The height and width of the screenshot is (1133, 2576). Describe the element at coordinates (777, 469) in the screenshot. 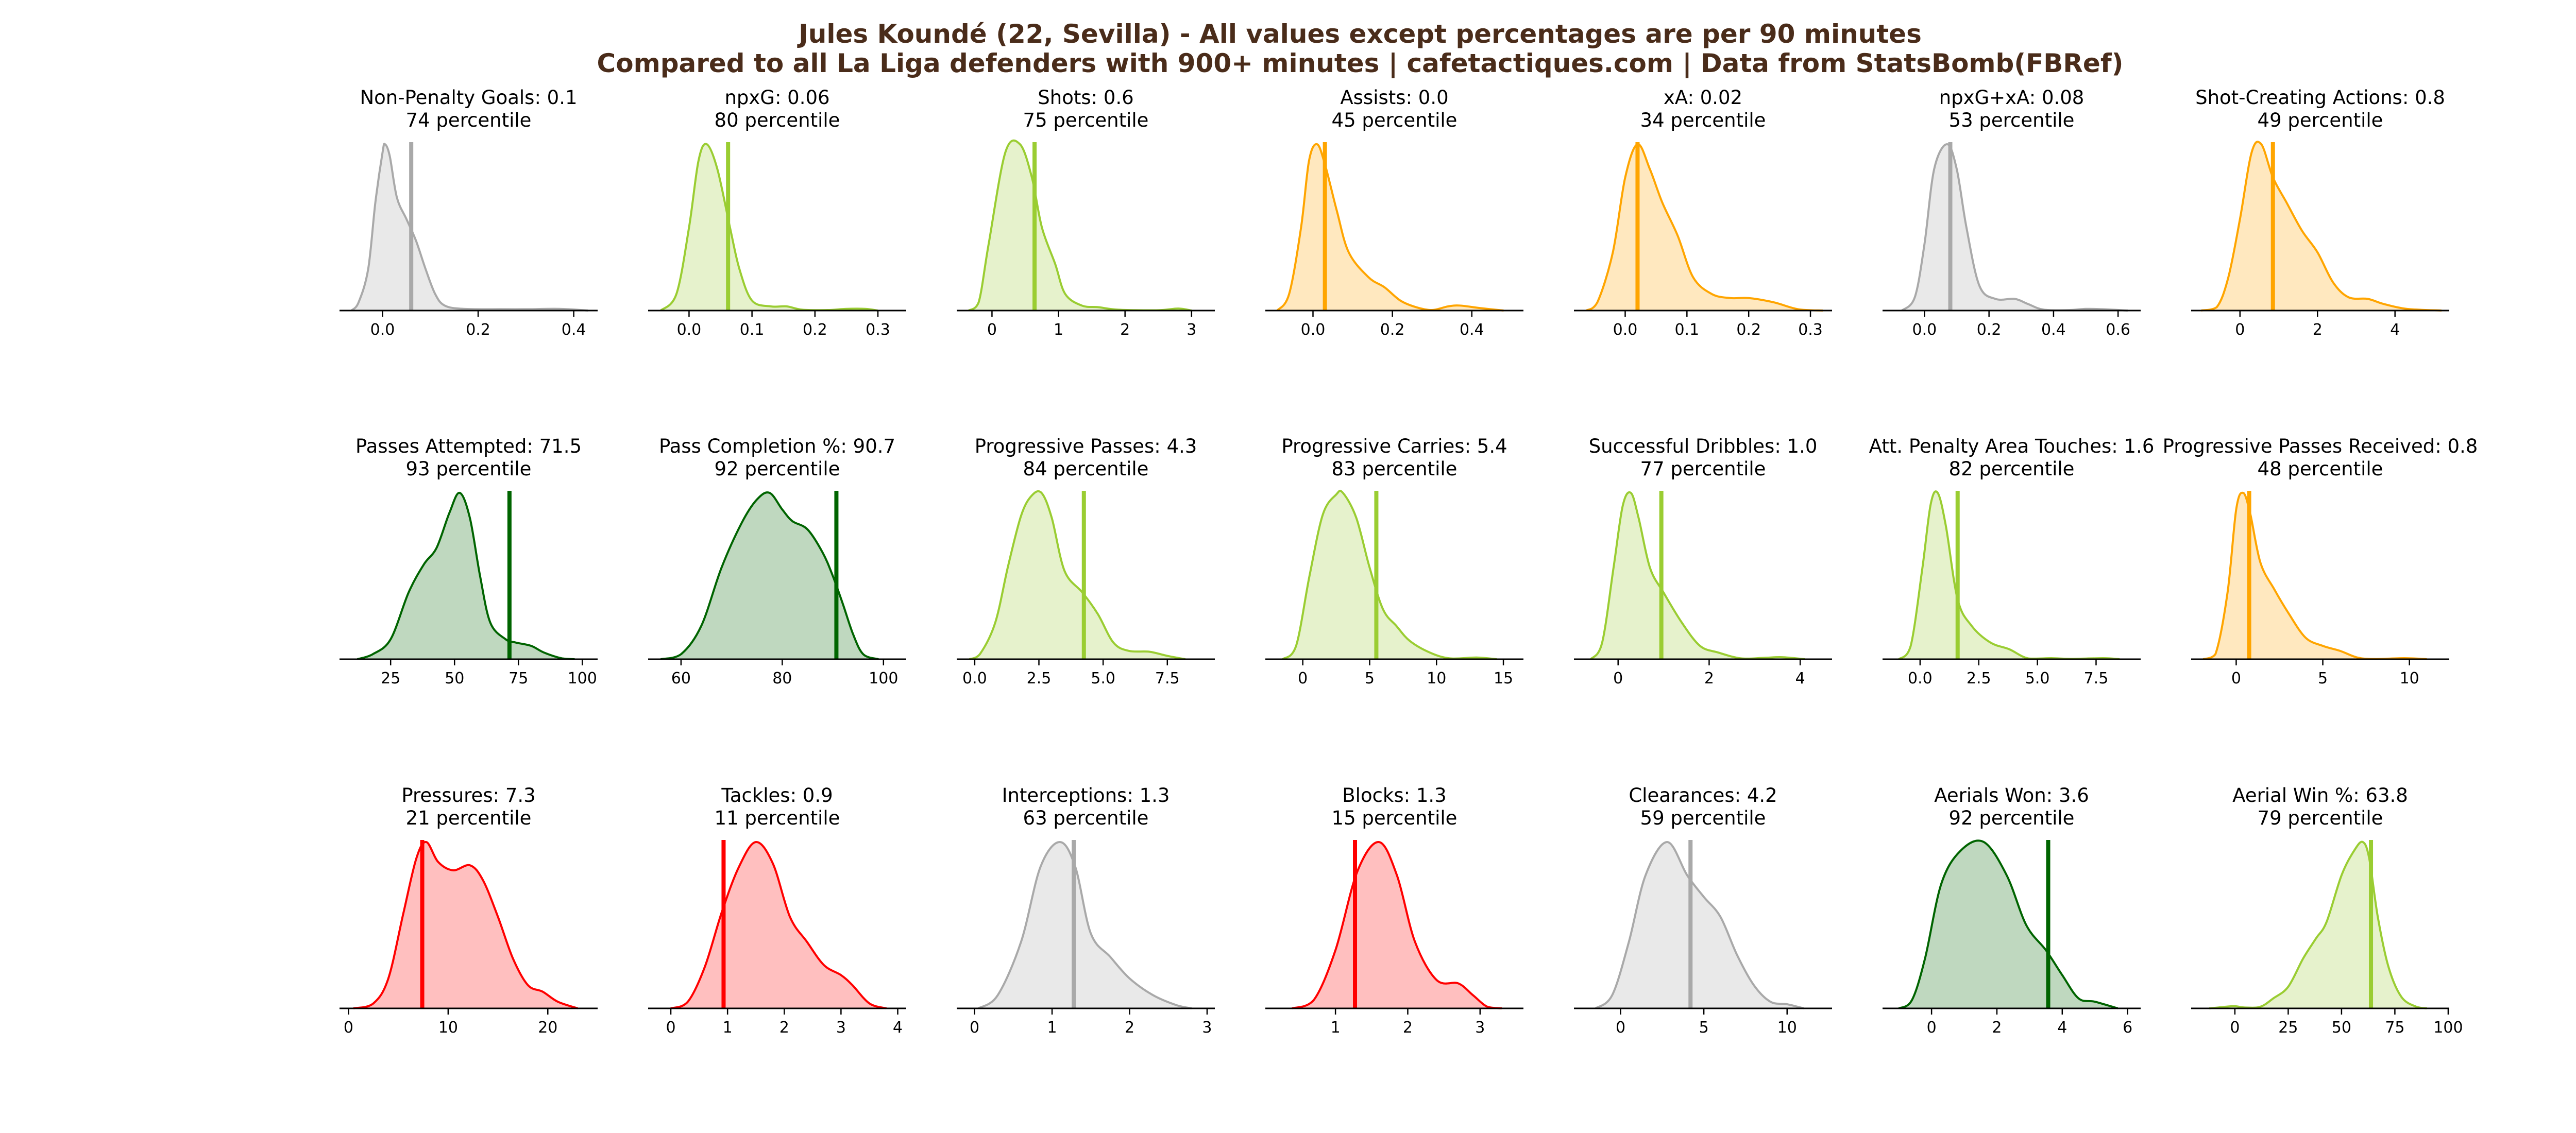

I see `panel-percentile: 92 percentile` at that location.